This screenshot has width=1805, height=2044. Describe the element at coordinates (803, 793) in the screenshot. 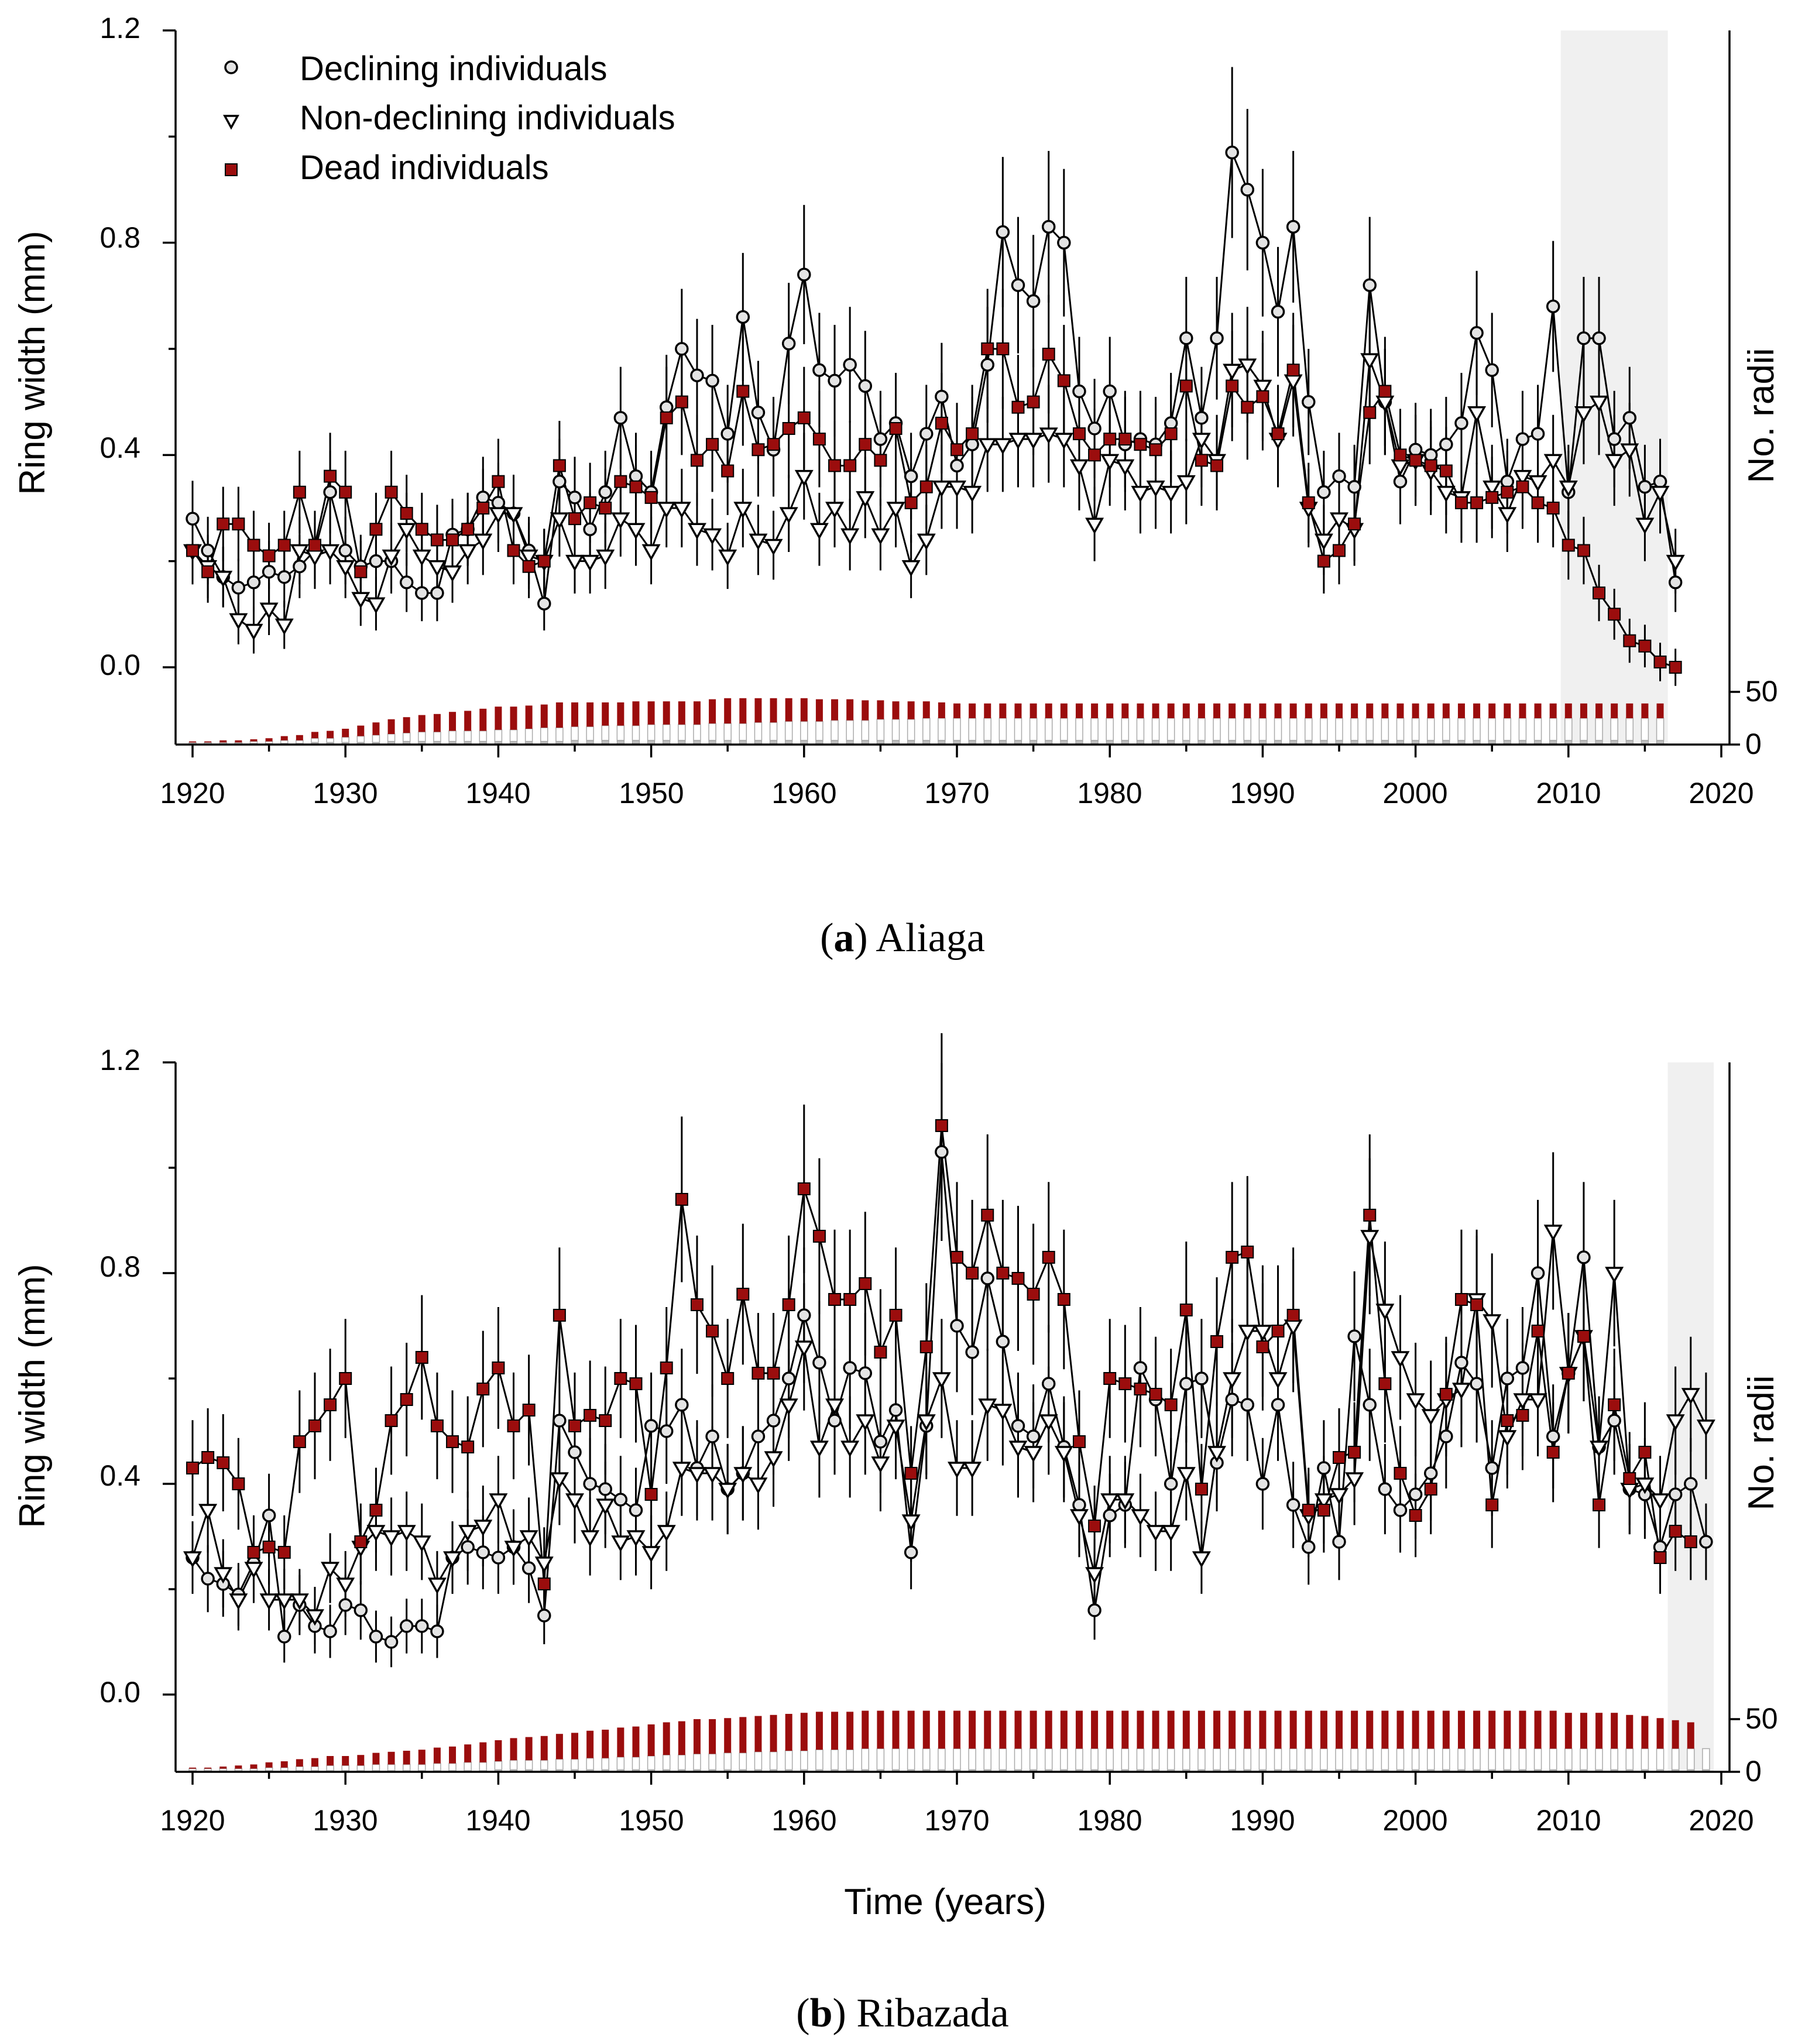

I see `x-tick-label: 1960` at that location.